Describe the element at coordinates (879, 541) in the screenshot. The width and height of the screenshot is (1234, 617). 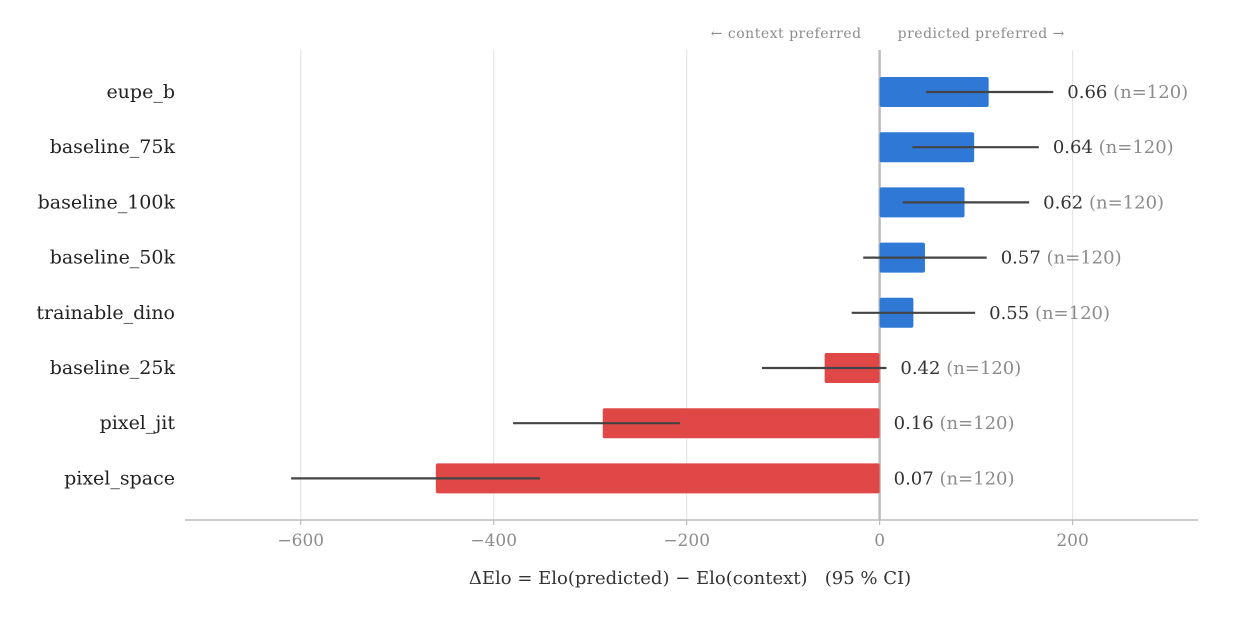
I see `x-tick-label: 0` at that location.